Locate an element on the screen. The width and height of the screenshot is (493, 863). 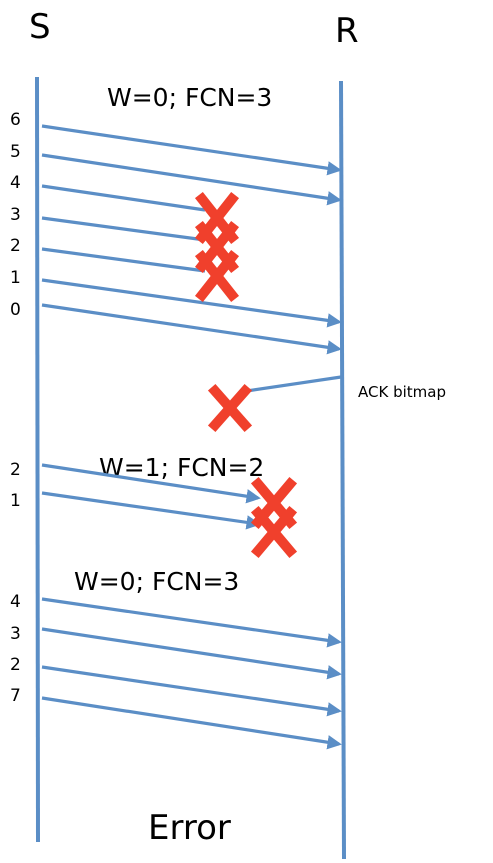
sender-label: S is located at coordinates (40, 27).